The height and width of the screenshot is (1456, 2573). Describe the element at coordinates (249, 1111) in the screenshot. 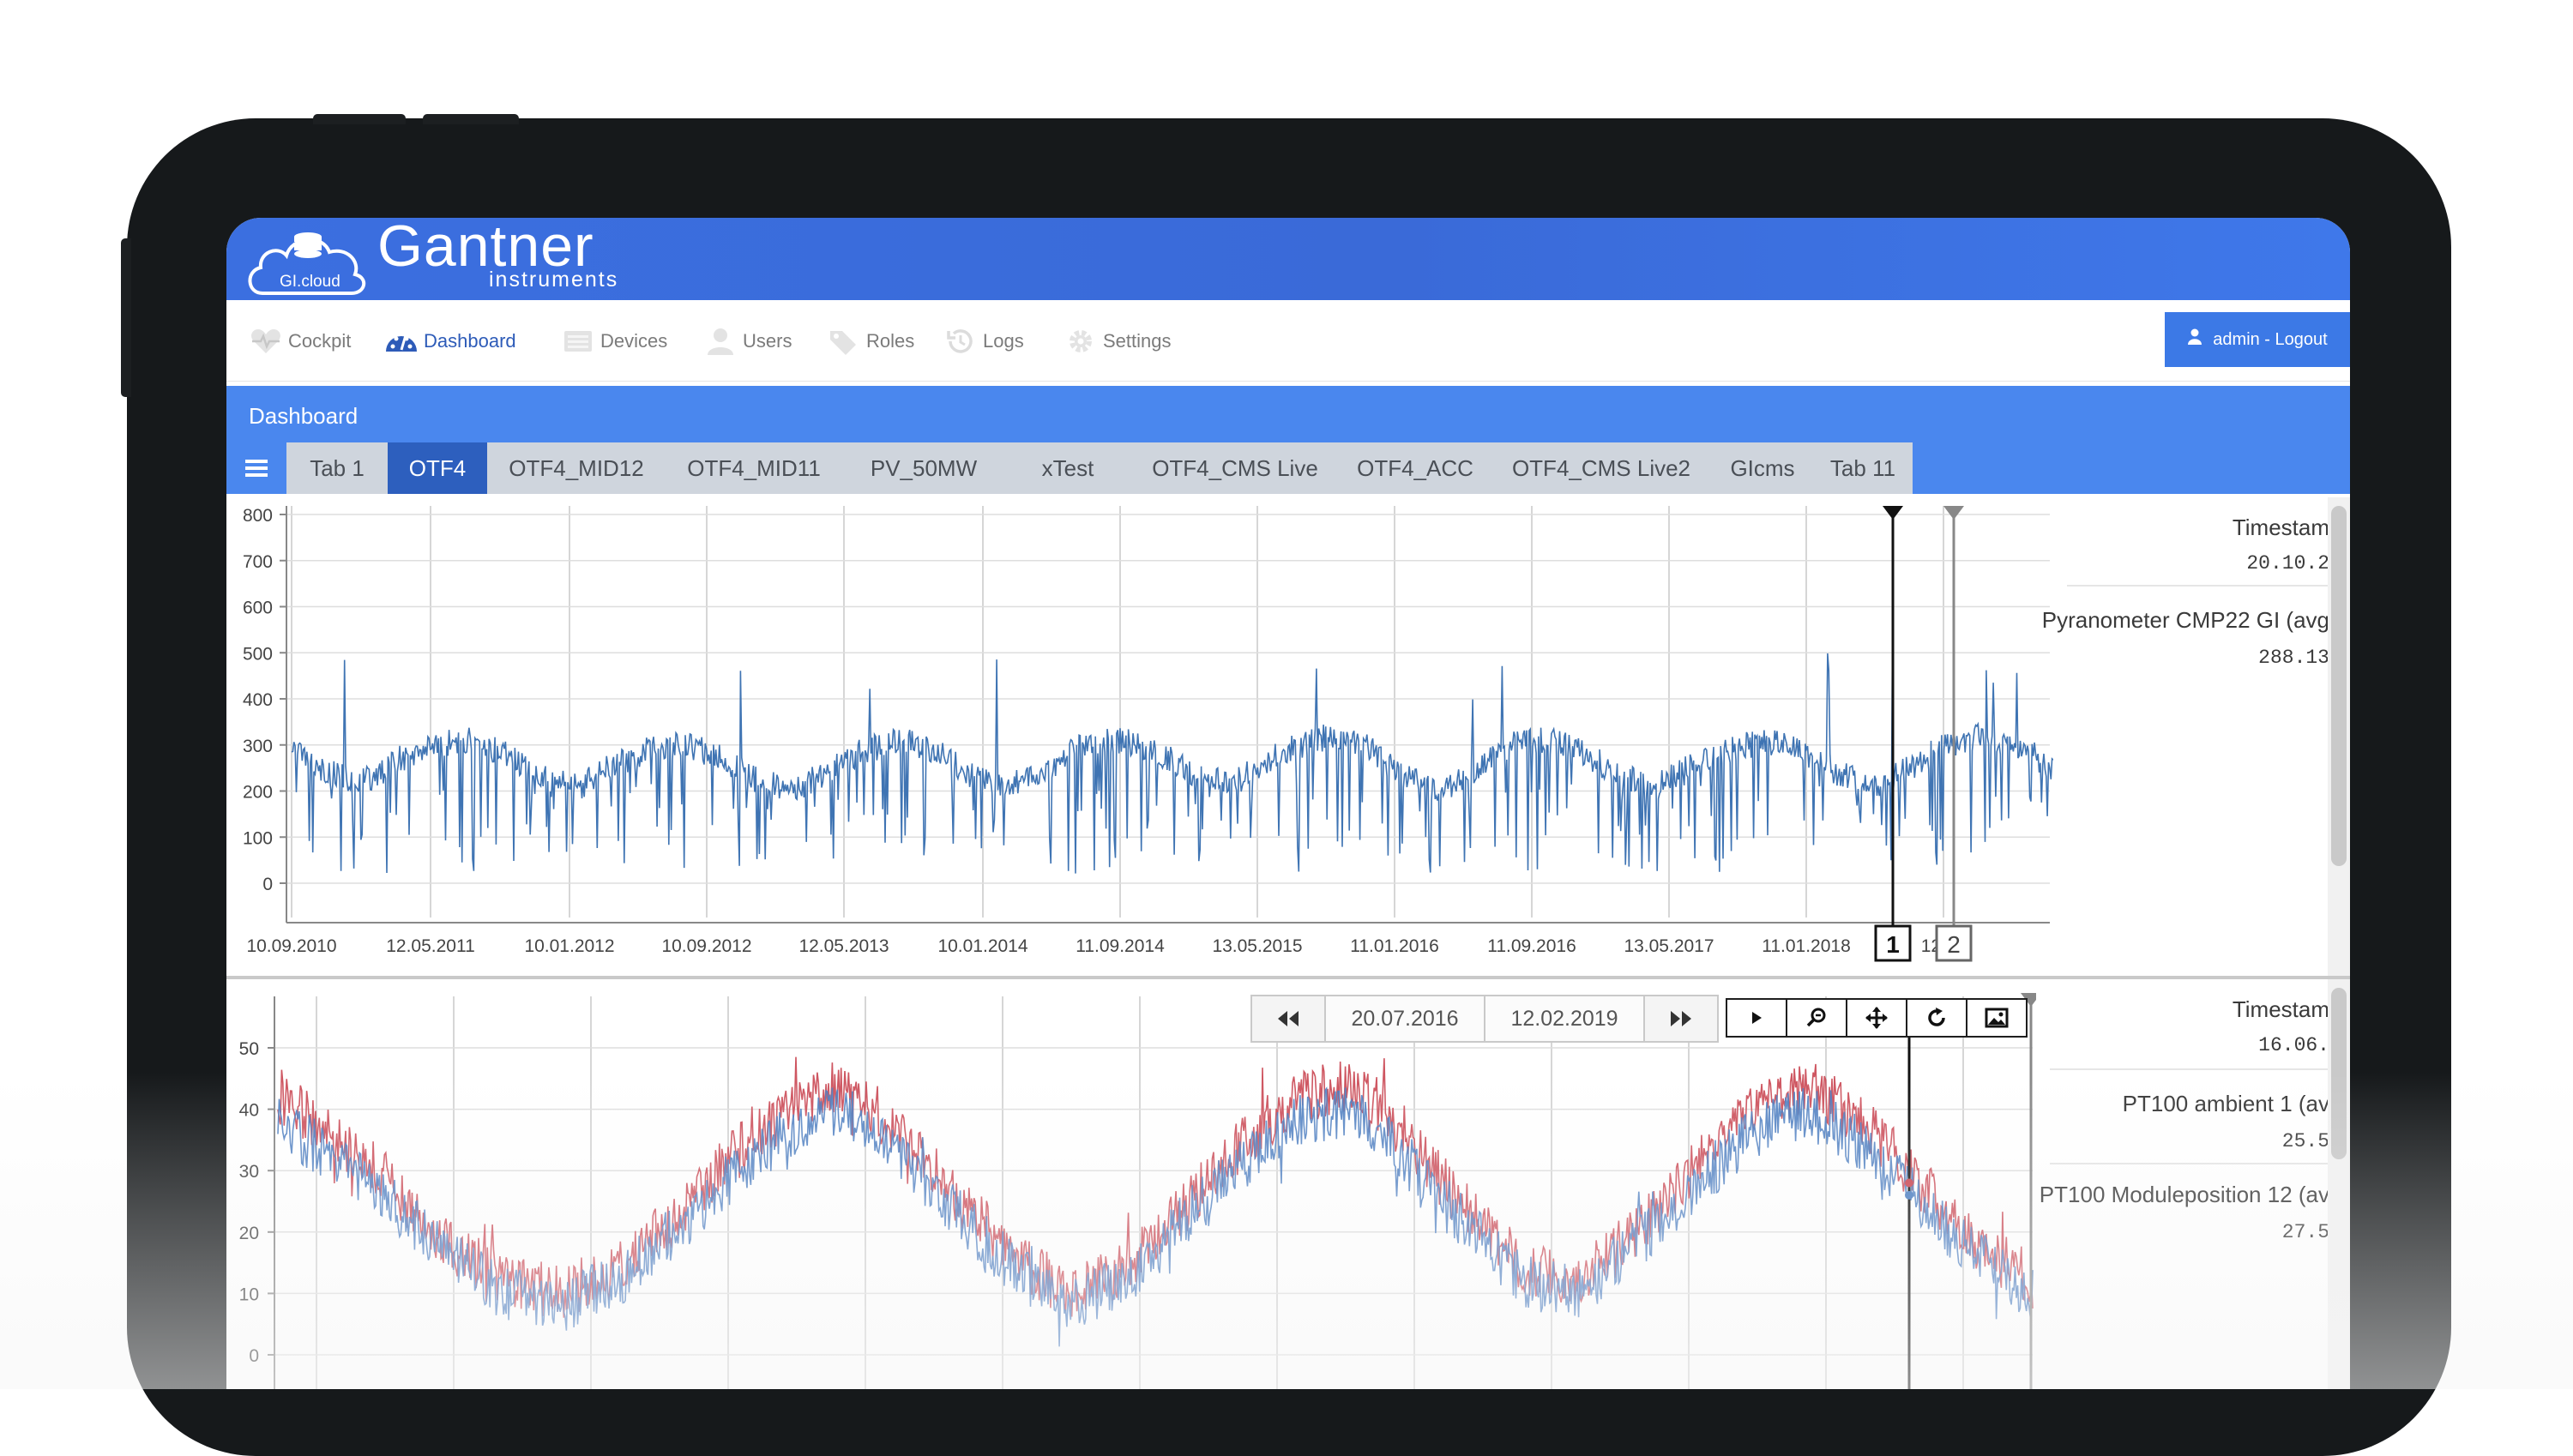

I see `y-tick-label: 40` at that location.